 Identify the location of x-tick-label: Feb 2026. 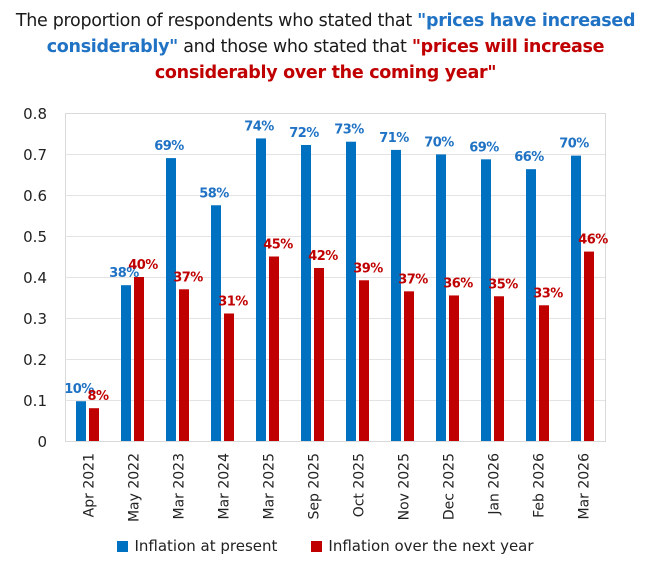
(540, 485).